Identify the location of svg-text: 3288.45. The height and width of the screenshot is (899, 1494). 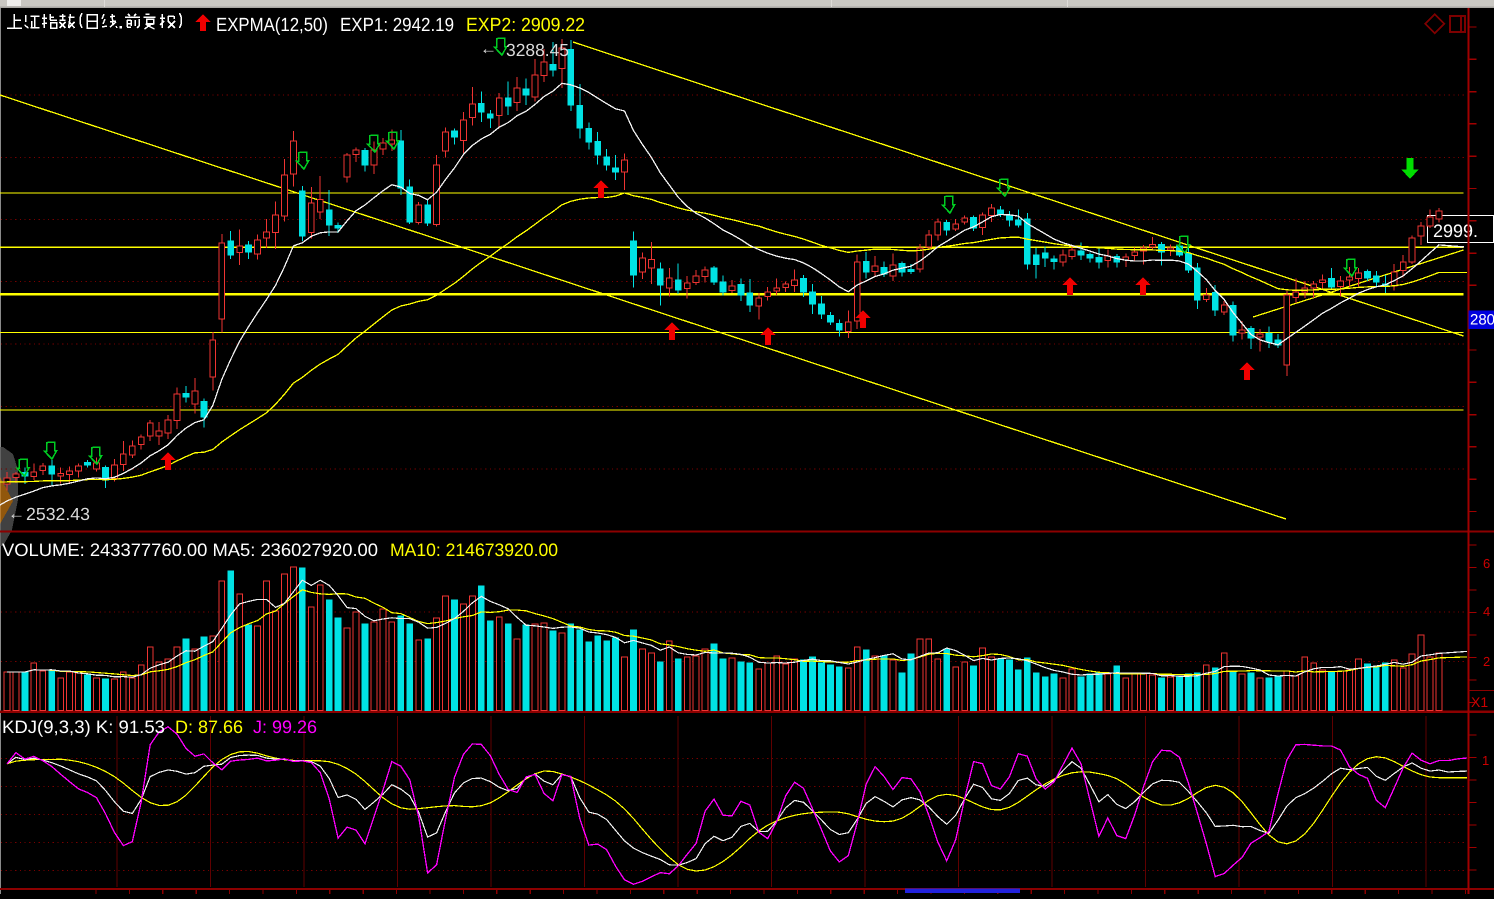
(537, 50).